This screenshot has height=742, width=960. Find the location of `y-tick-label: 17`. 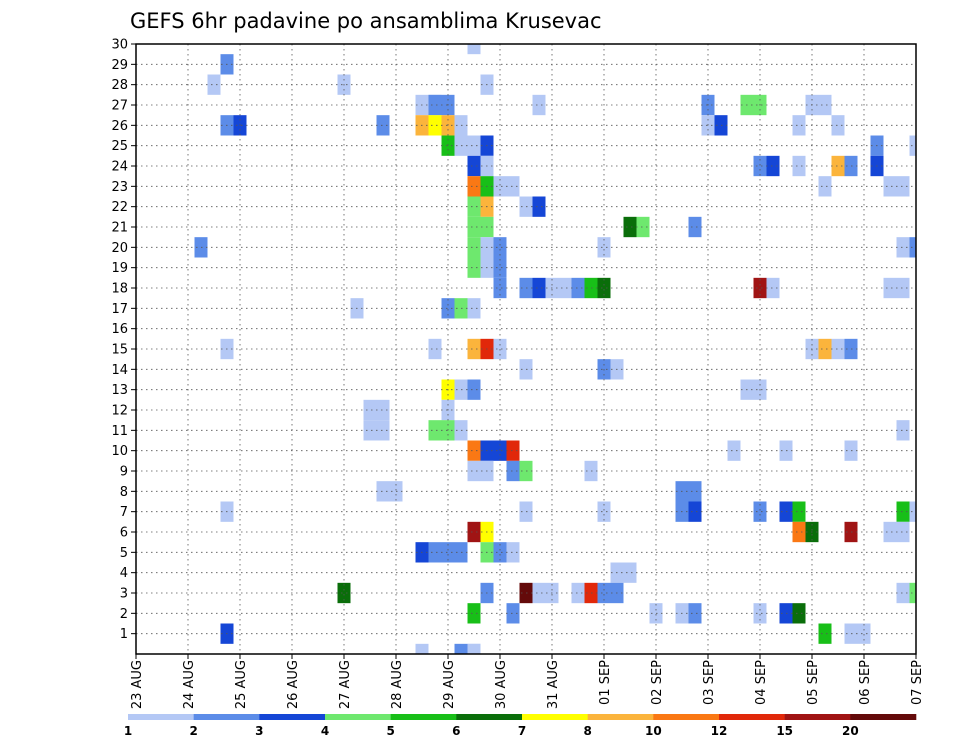

y-tick-label: 17 is located at coordinates (119, 309).